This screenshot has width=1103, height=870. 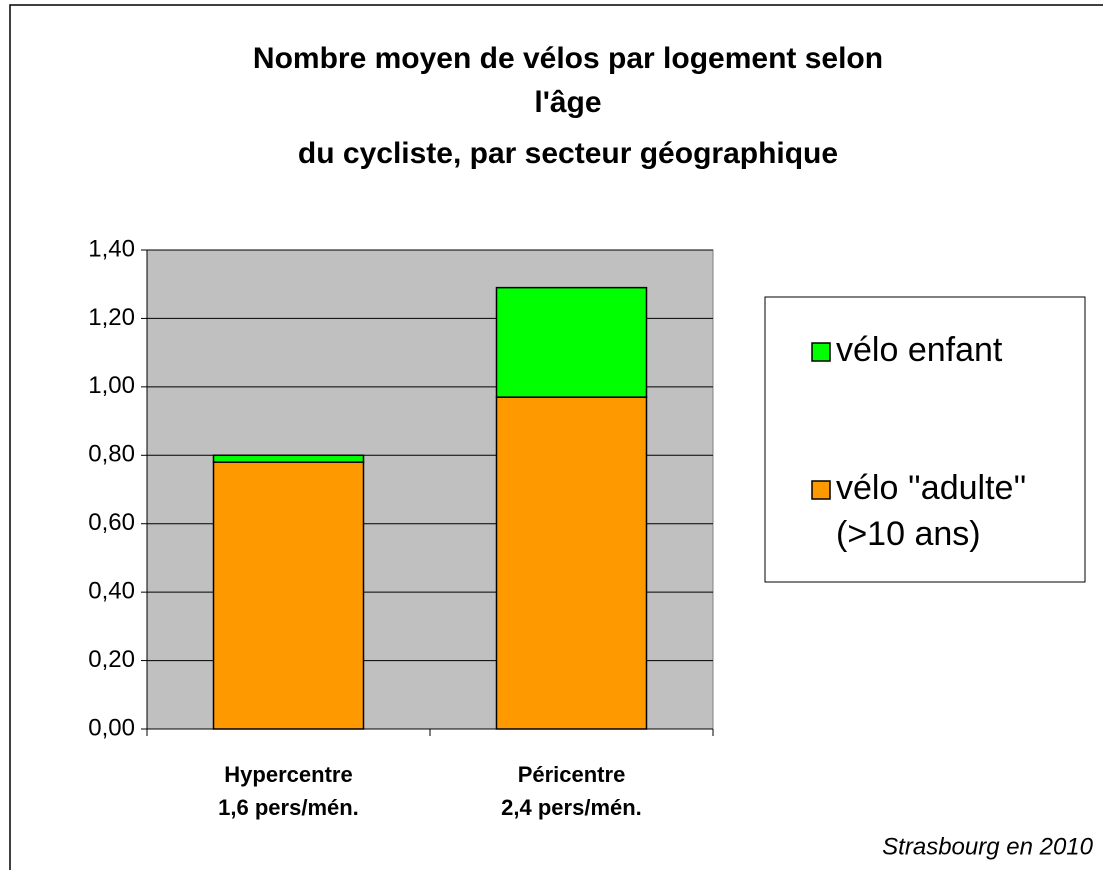 What do you see at coordinates (288, 774) in the screenshot?
I see `x-tick-label-line: Hypercentre` at bounding box center [288, 774].